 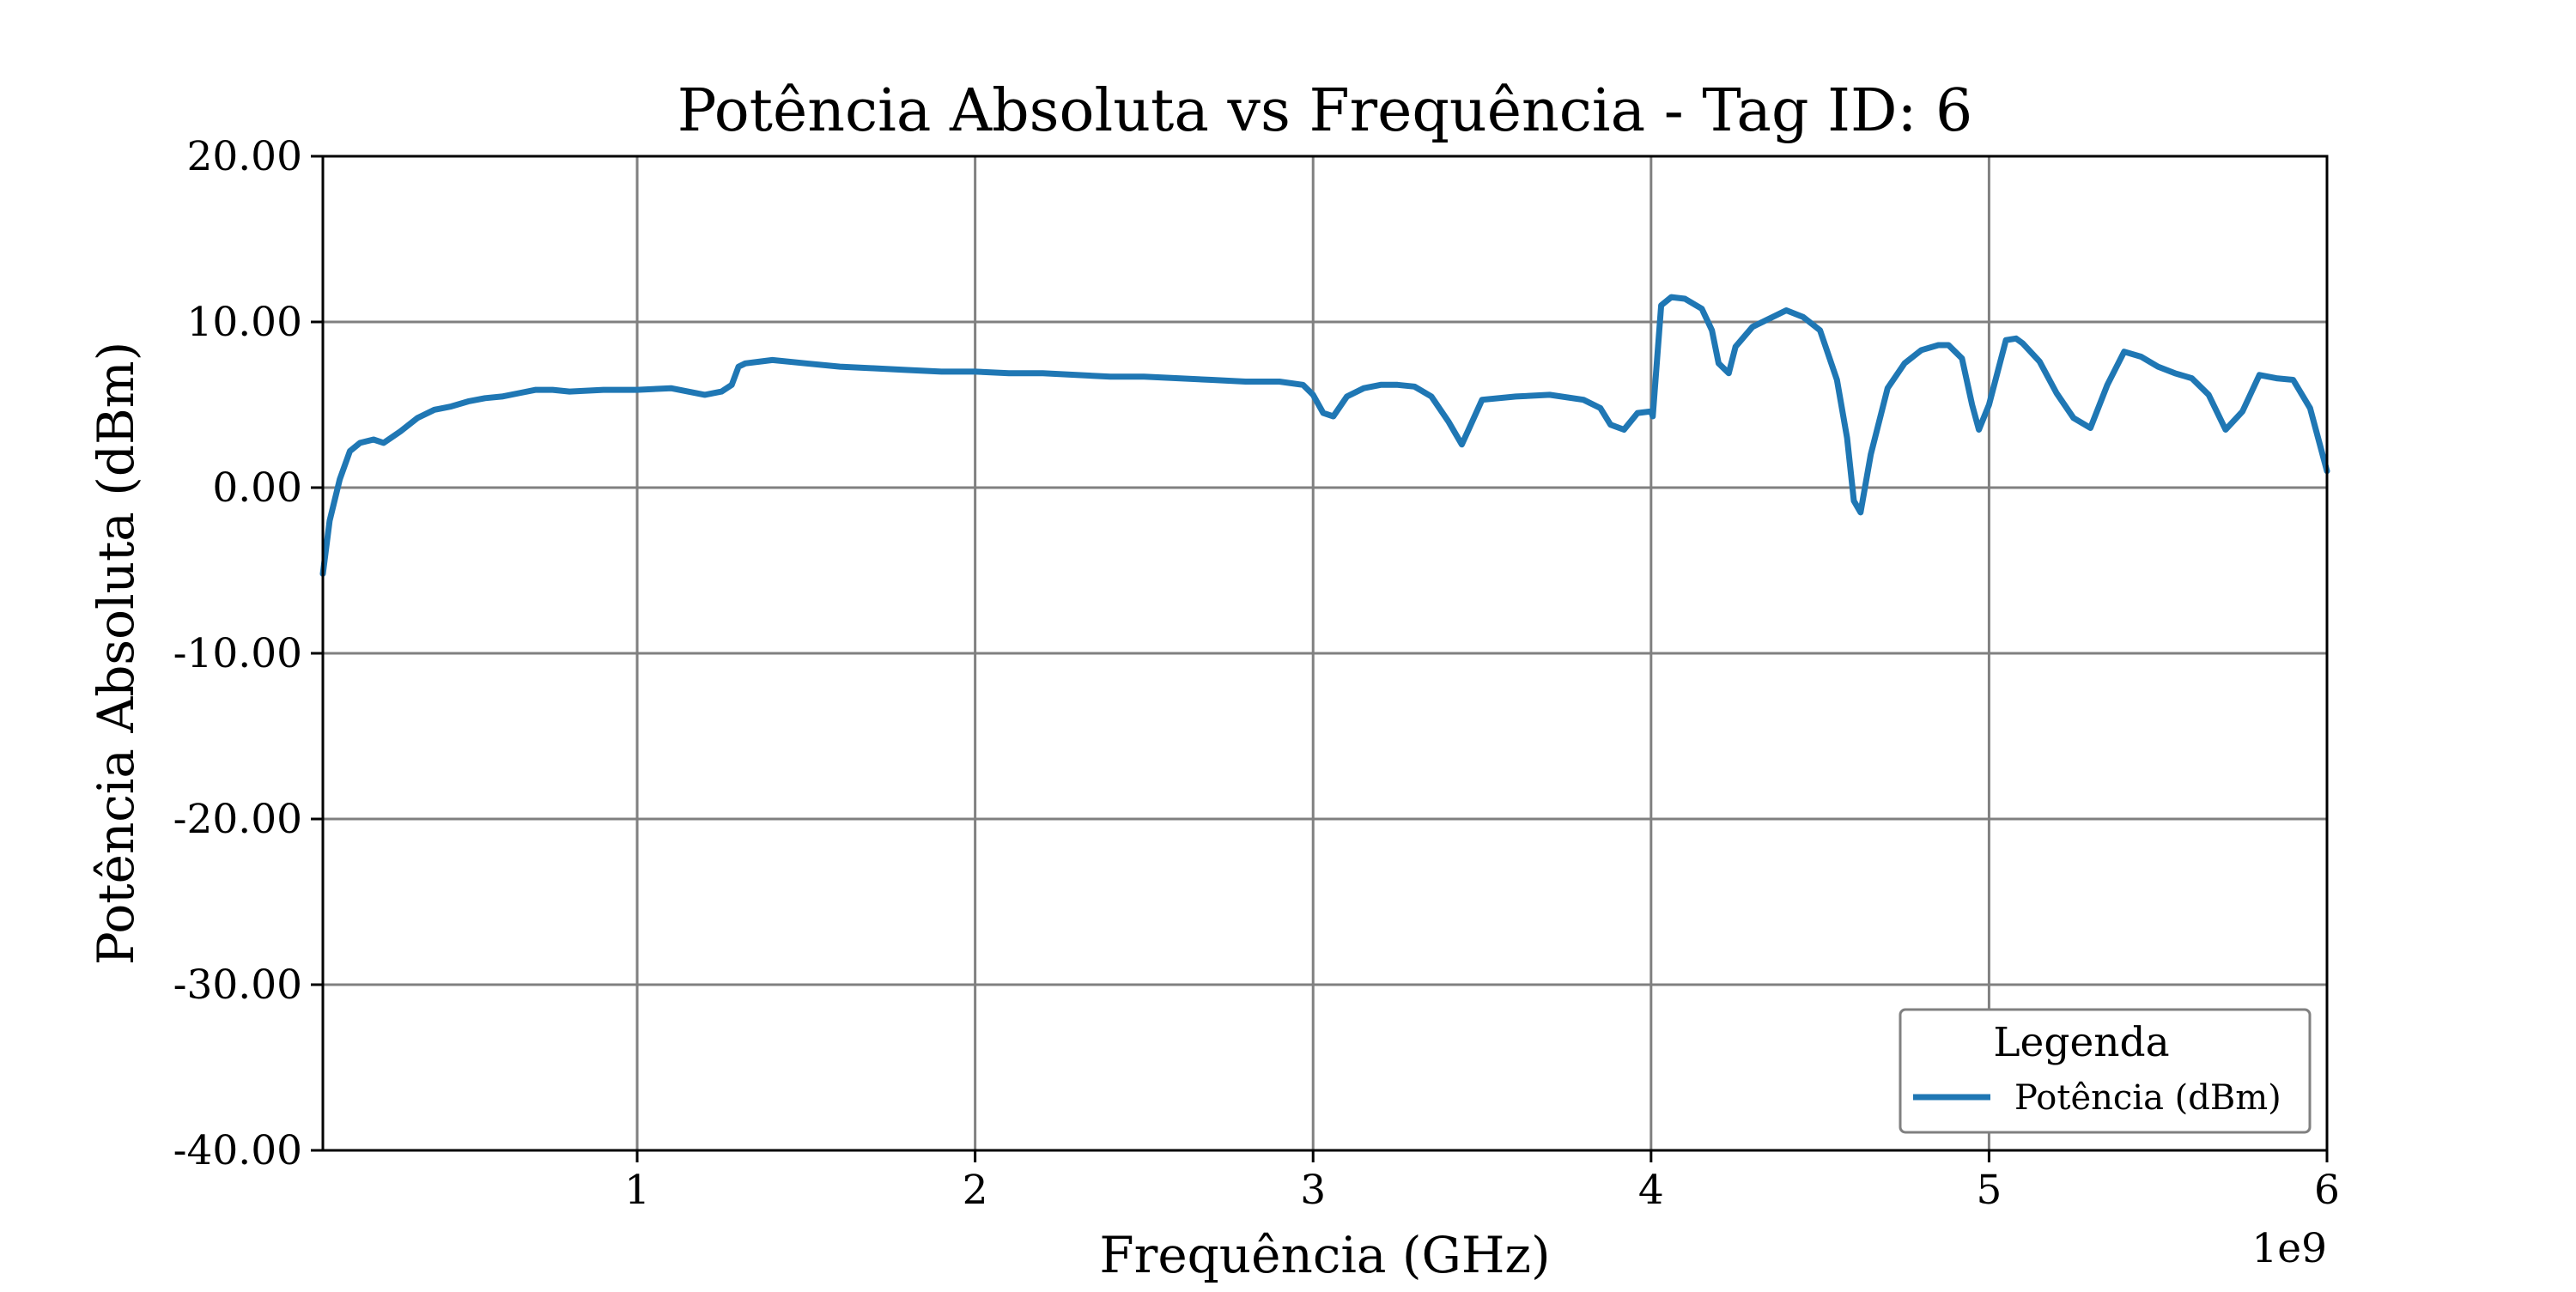 What do you see at coordinates (2148, 1098) in the screenshot?
I see `legend-entry-potencia: Potência (dBm)` at bounding box center [2148, 1098].